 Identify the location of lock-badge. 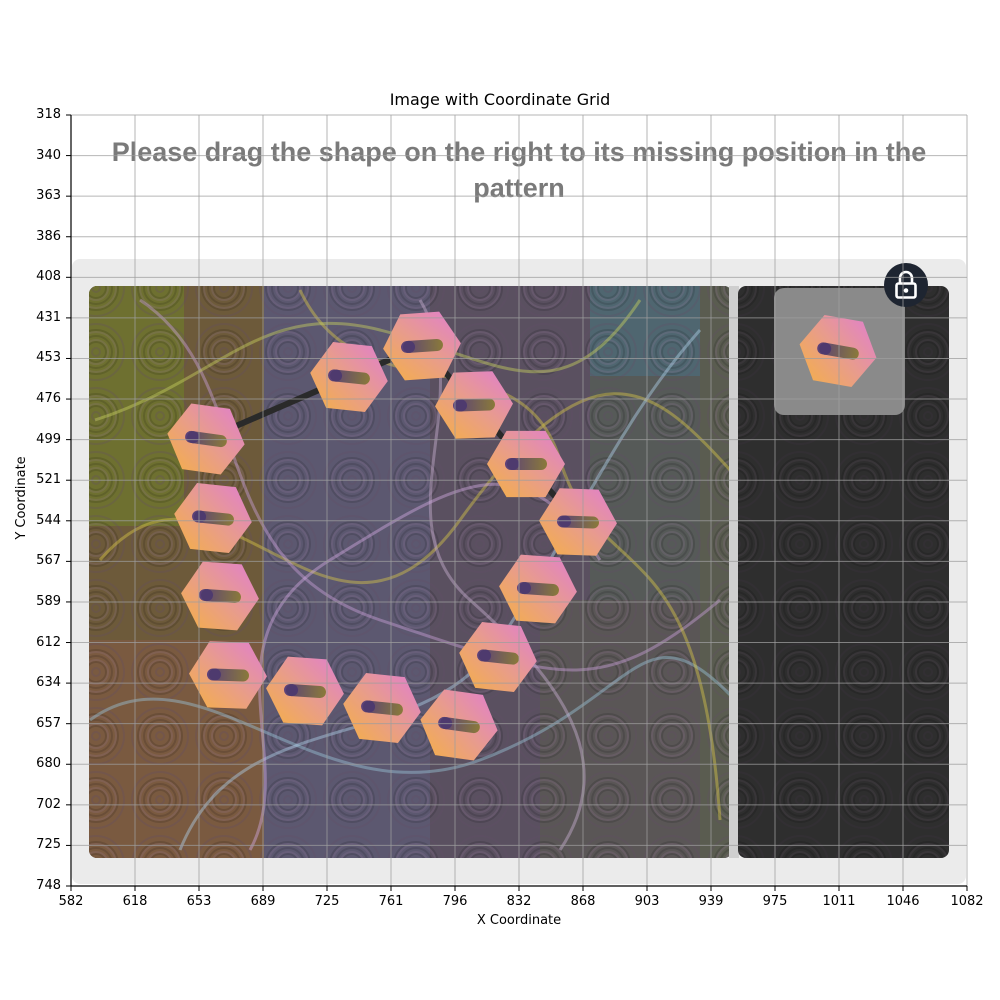
(906, 285).